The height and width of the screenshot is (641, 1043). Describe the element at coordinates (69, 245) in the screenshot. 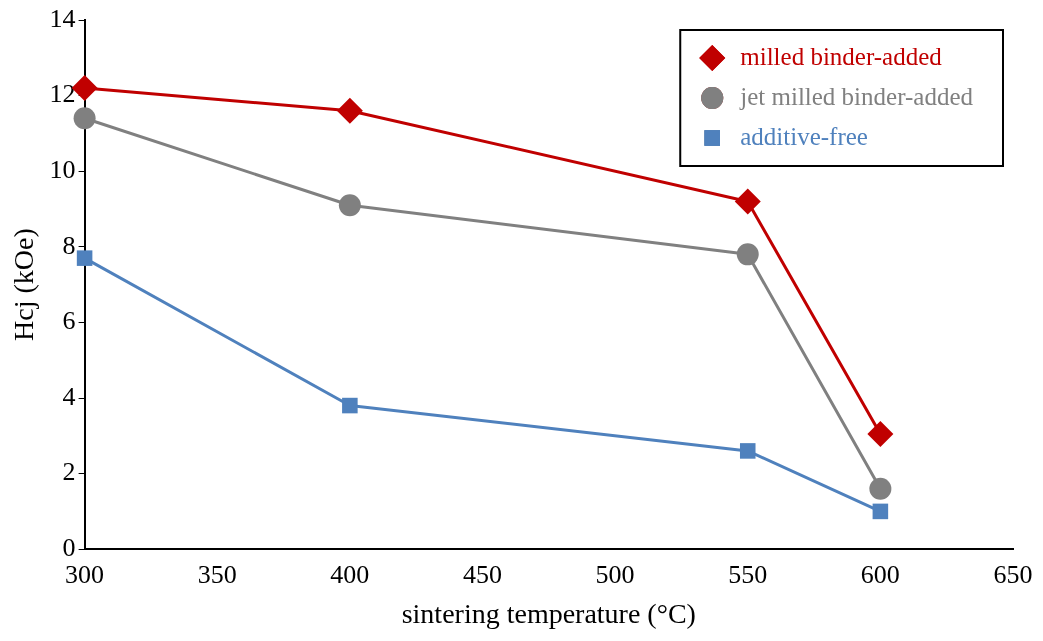

I see `y-tick-label: 8` at that location.